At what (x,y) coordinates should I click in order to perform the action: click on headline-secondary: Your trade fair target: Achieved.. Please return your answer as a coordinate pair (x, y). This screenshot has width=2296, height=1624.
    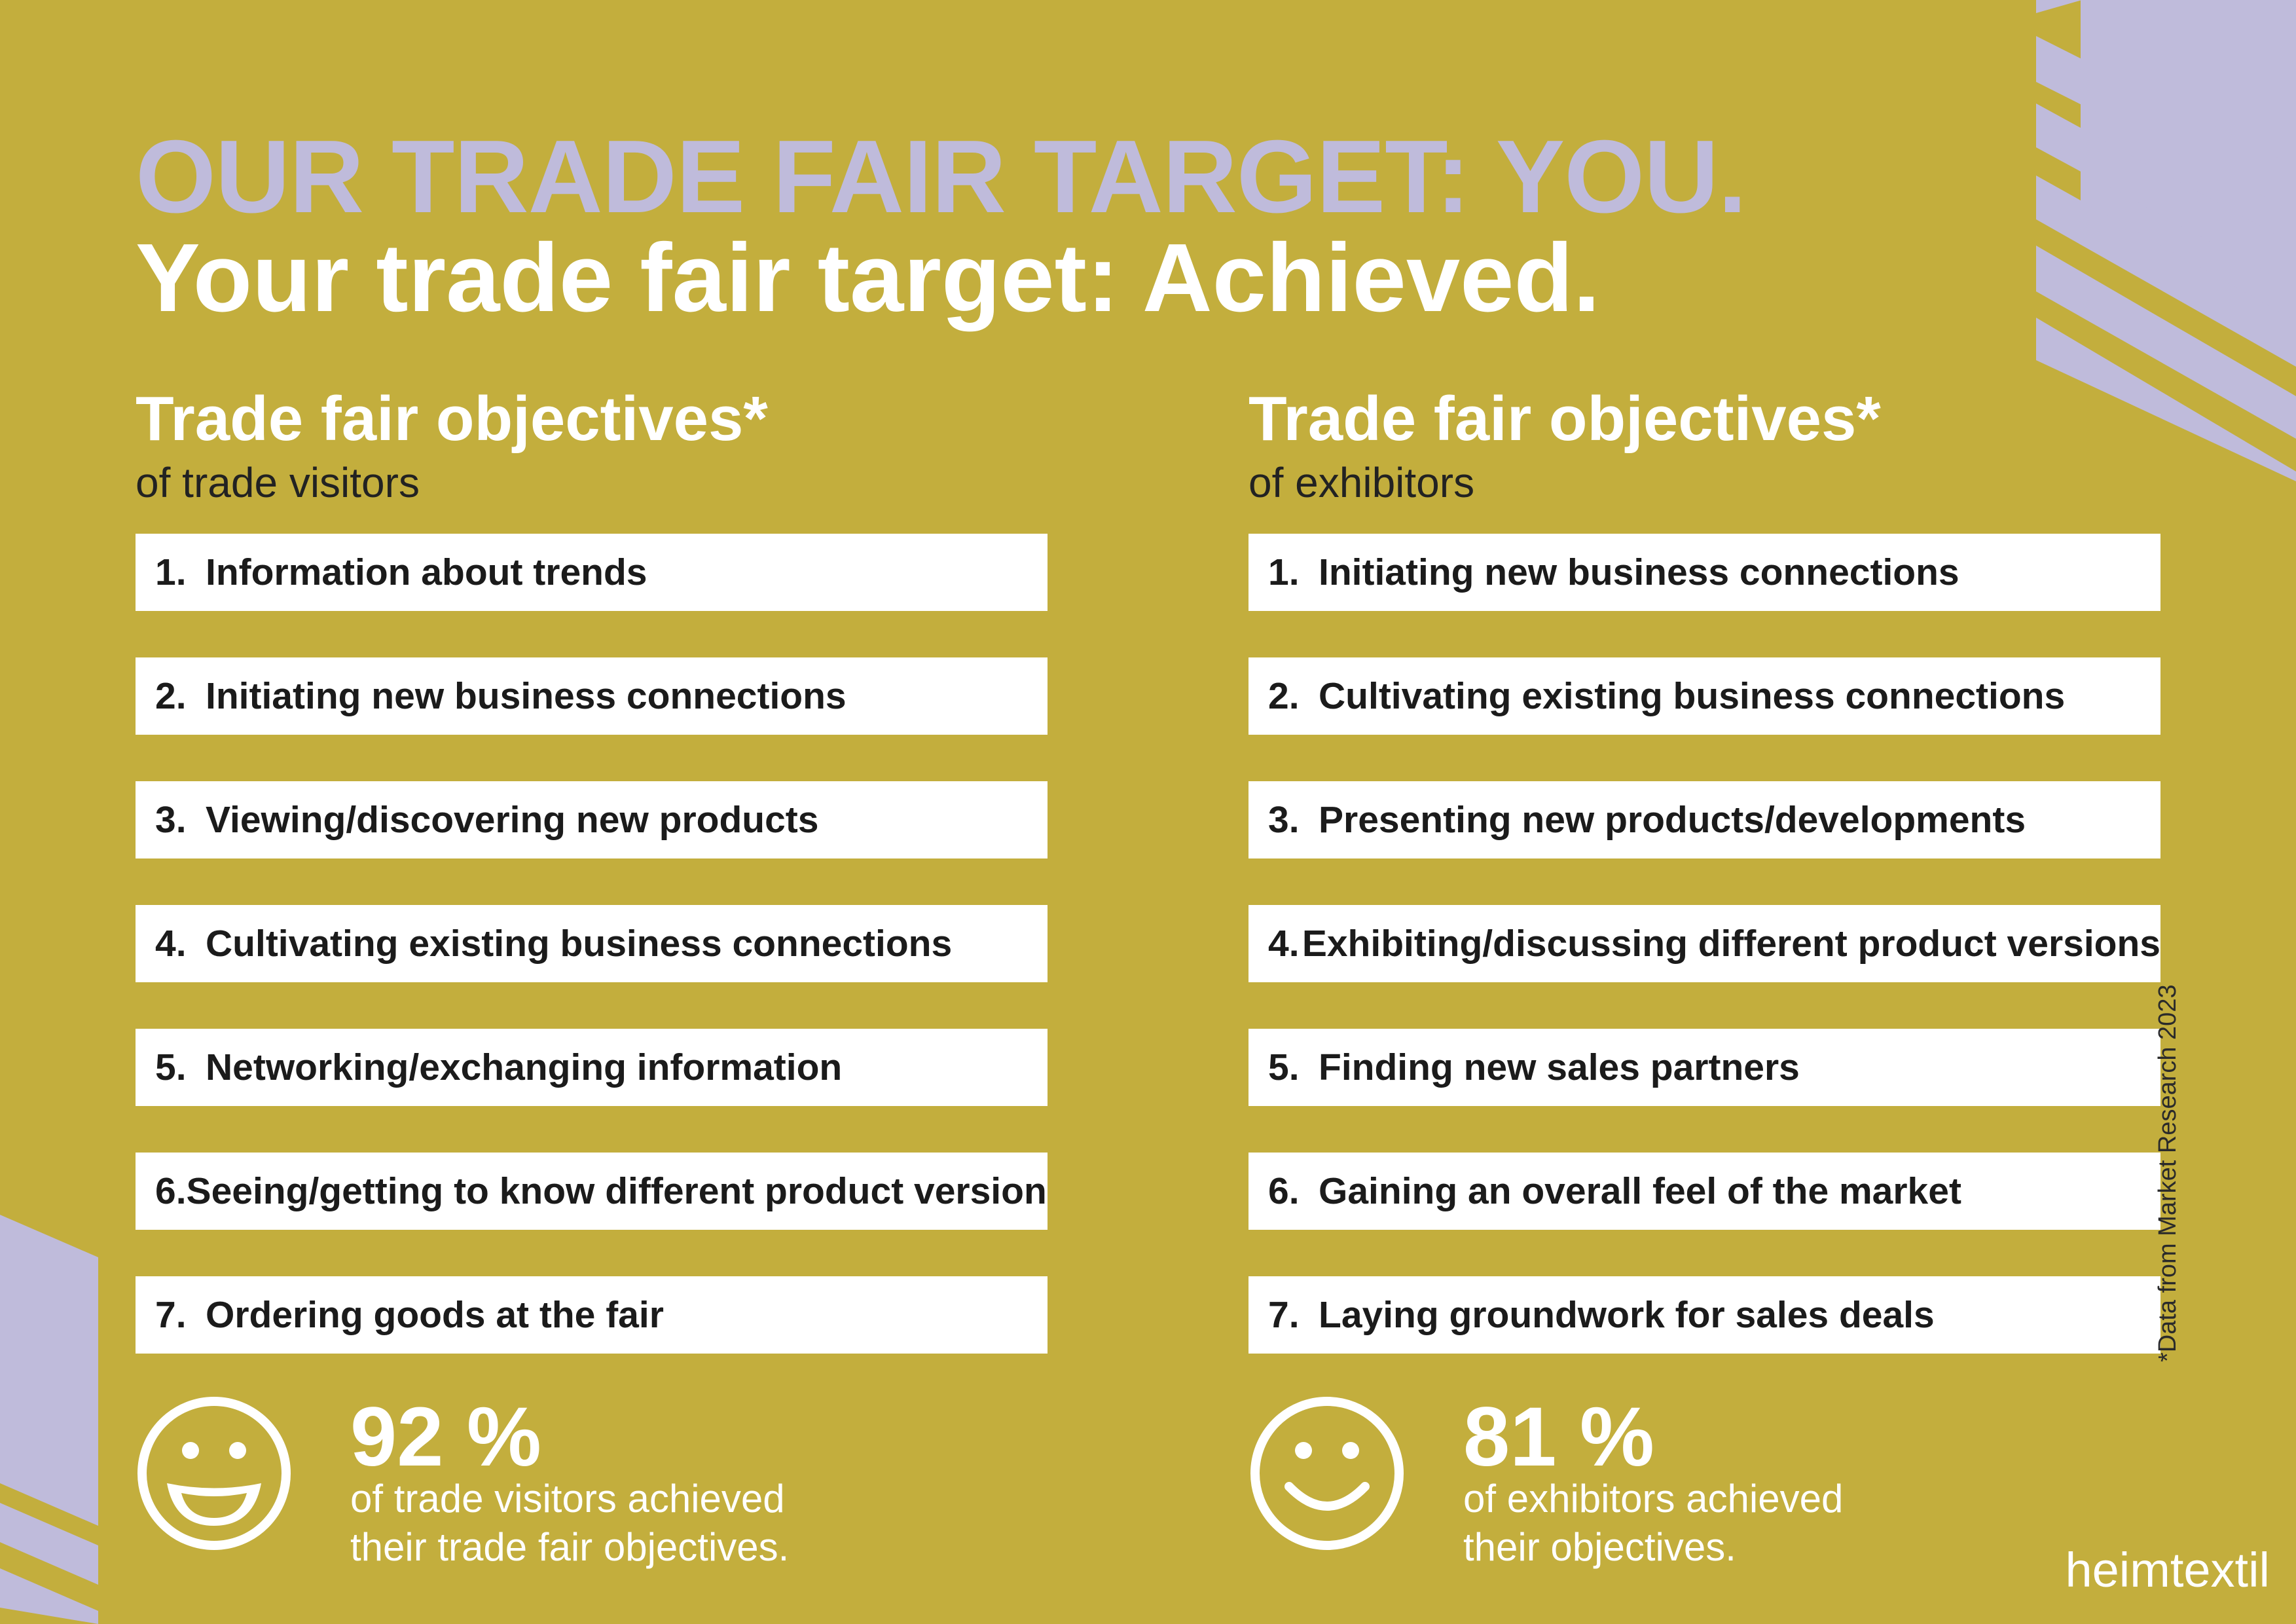
    Looking at the image, I should click on (868, 278).